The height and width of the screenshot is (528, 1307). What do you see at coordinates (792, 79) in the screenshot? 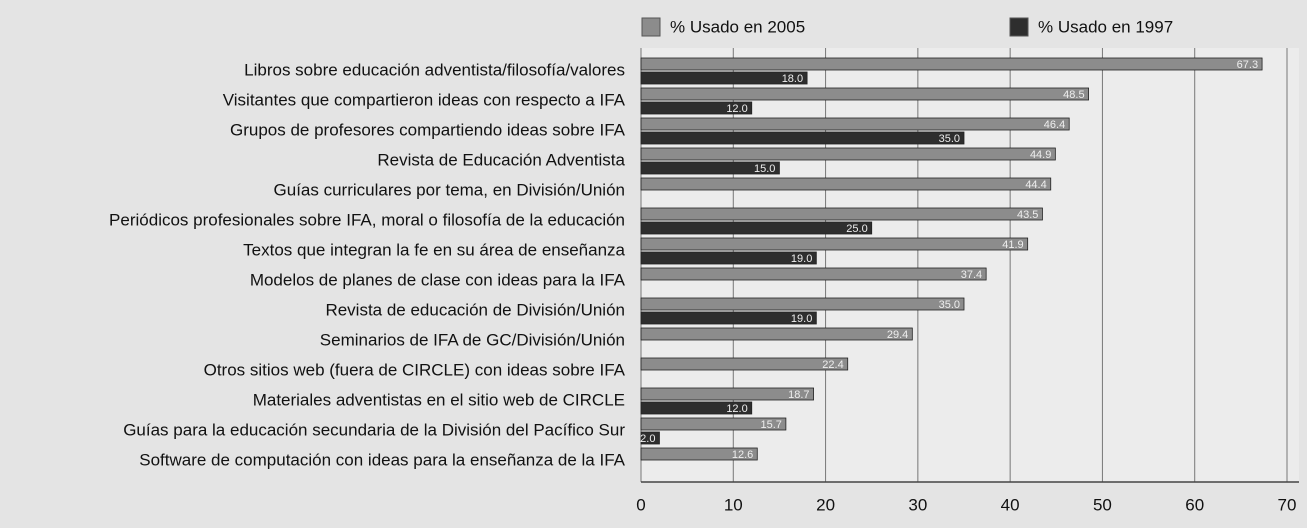
I see `value-label: 18.0` at bounding box center [792, 79].